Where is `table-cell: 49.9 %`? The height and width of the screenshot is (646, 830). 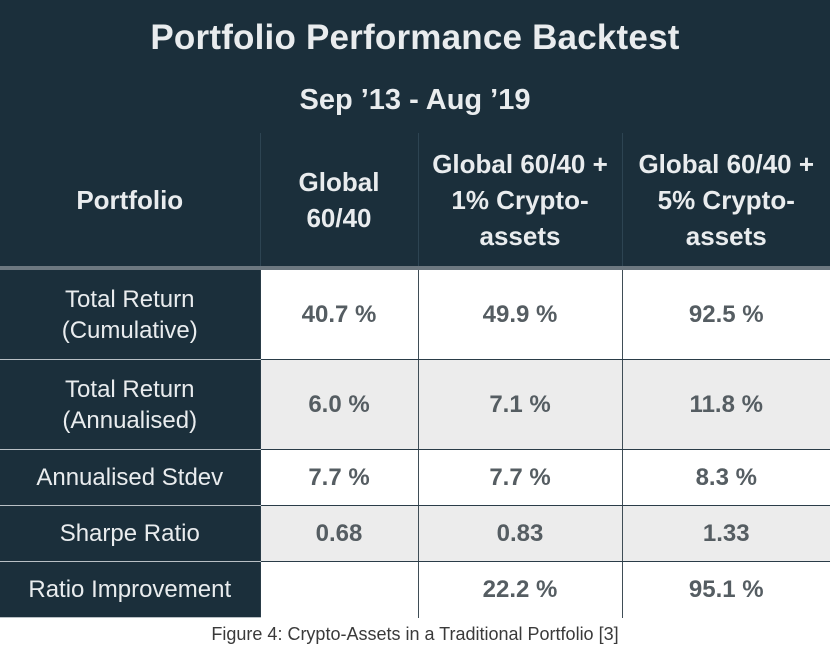
table-cell: 49.9 % is located at coordinates (519, 314).